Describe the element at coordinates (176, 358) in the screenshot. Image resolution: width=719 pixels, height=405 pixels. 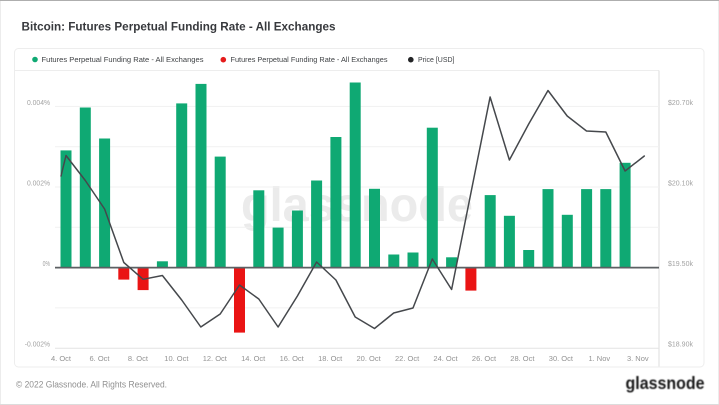
I see `svg-text: 10. Oct` at that location.